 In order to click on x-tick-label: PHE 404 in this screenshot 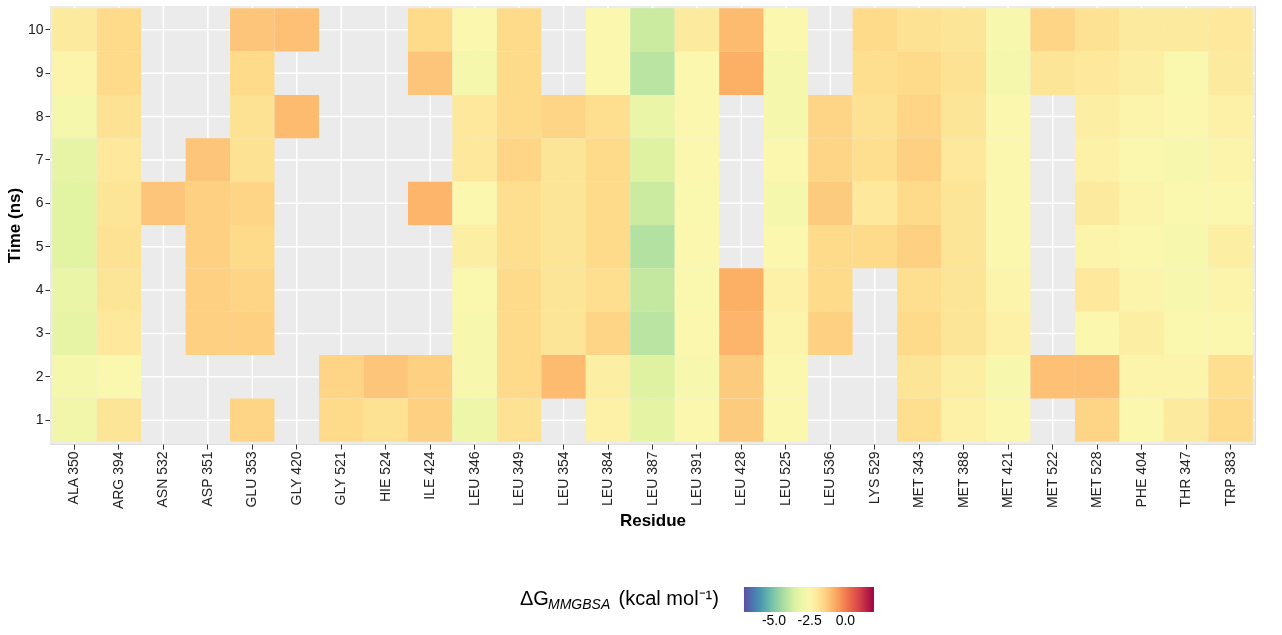, I will do `click(1140, 479)`.